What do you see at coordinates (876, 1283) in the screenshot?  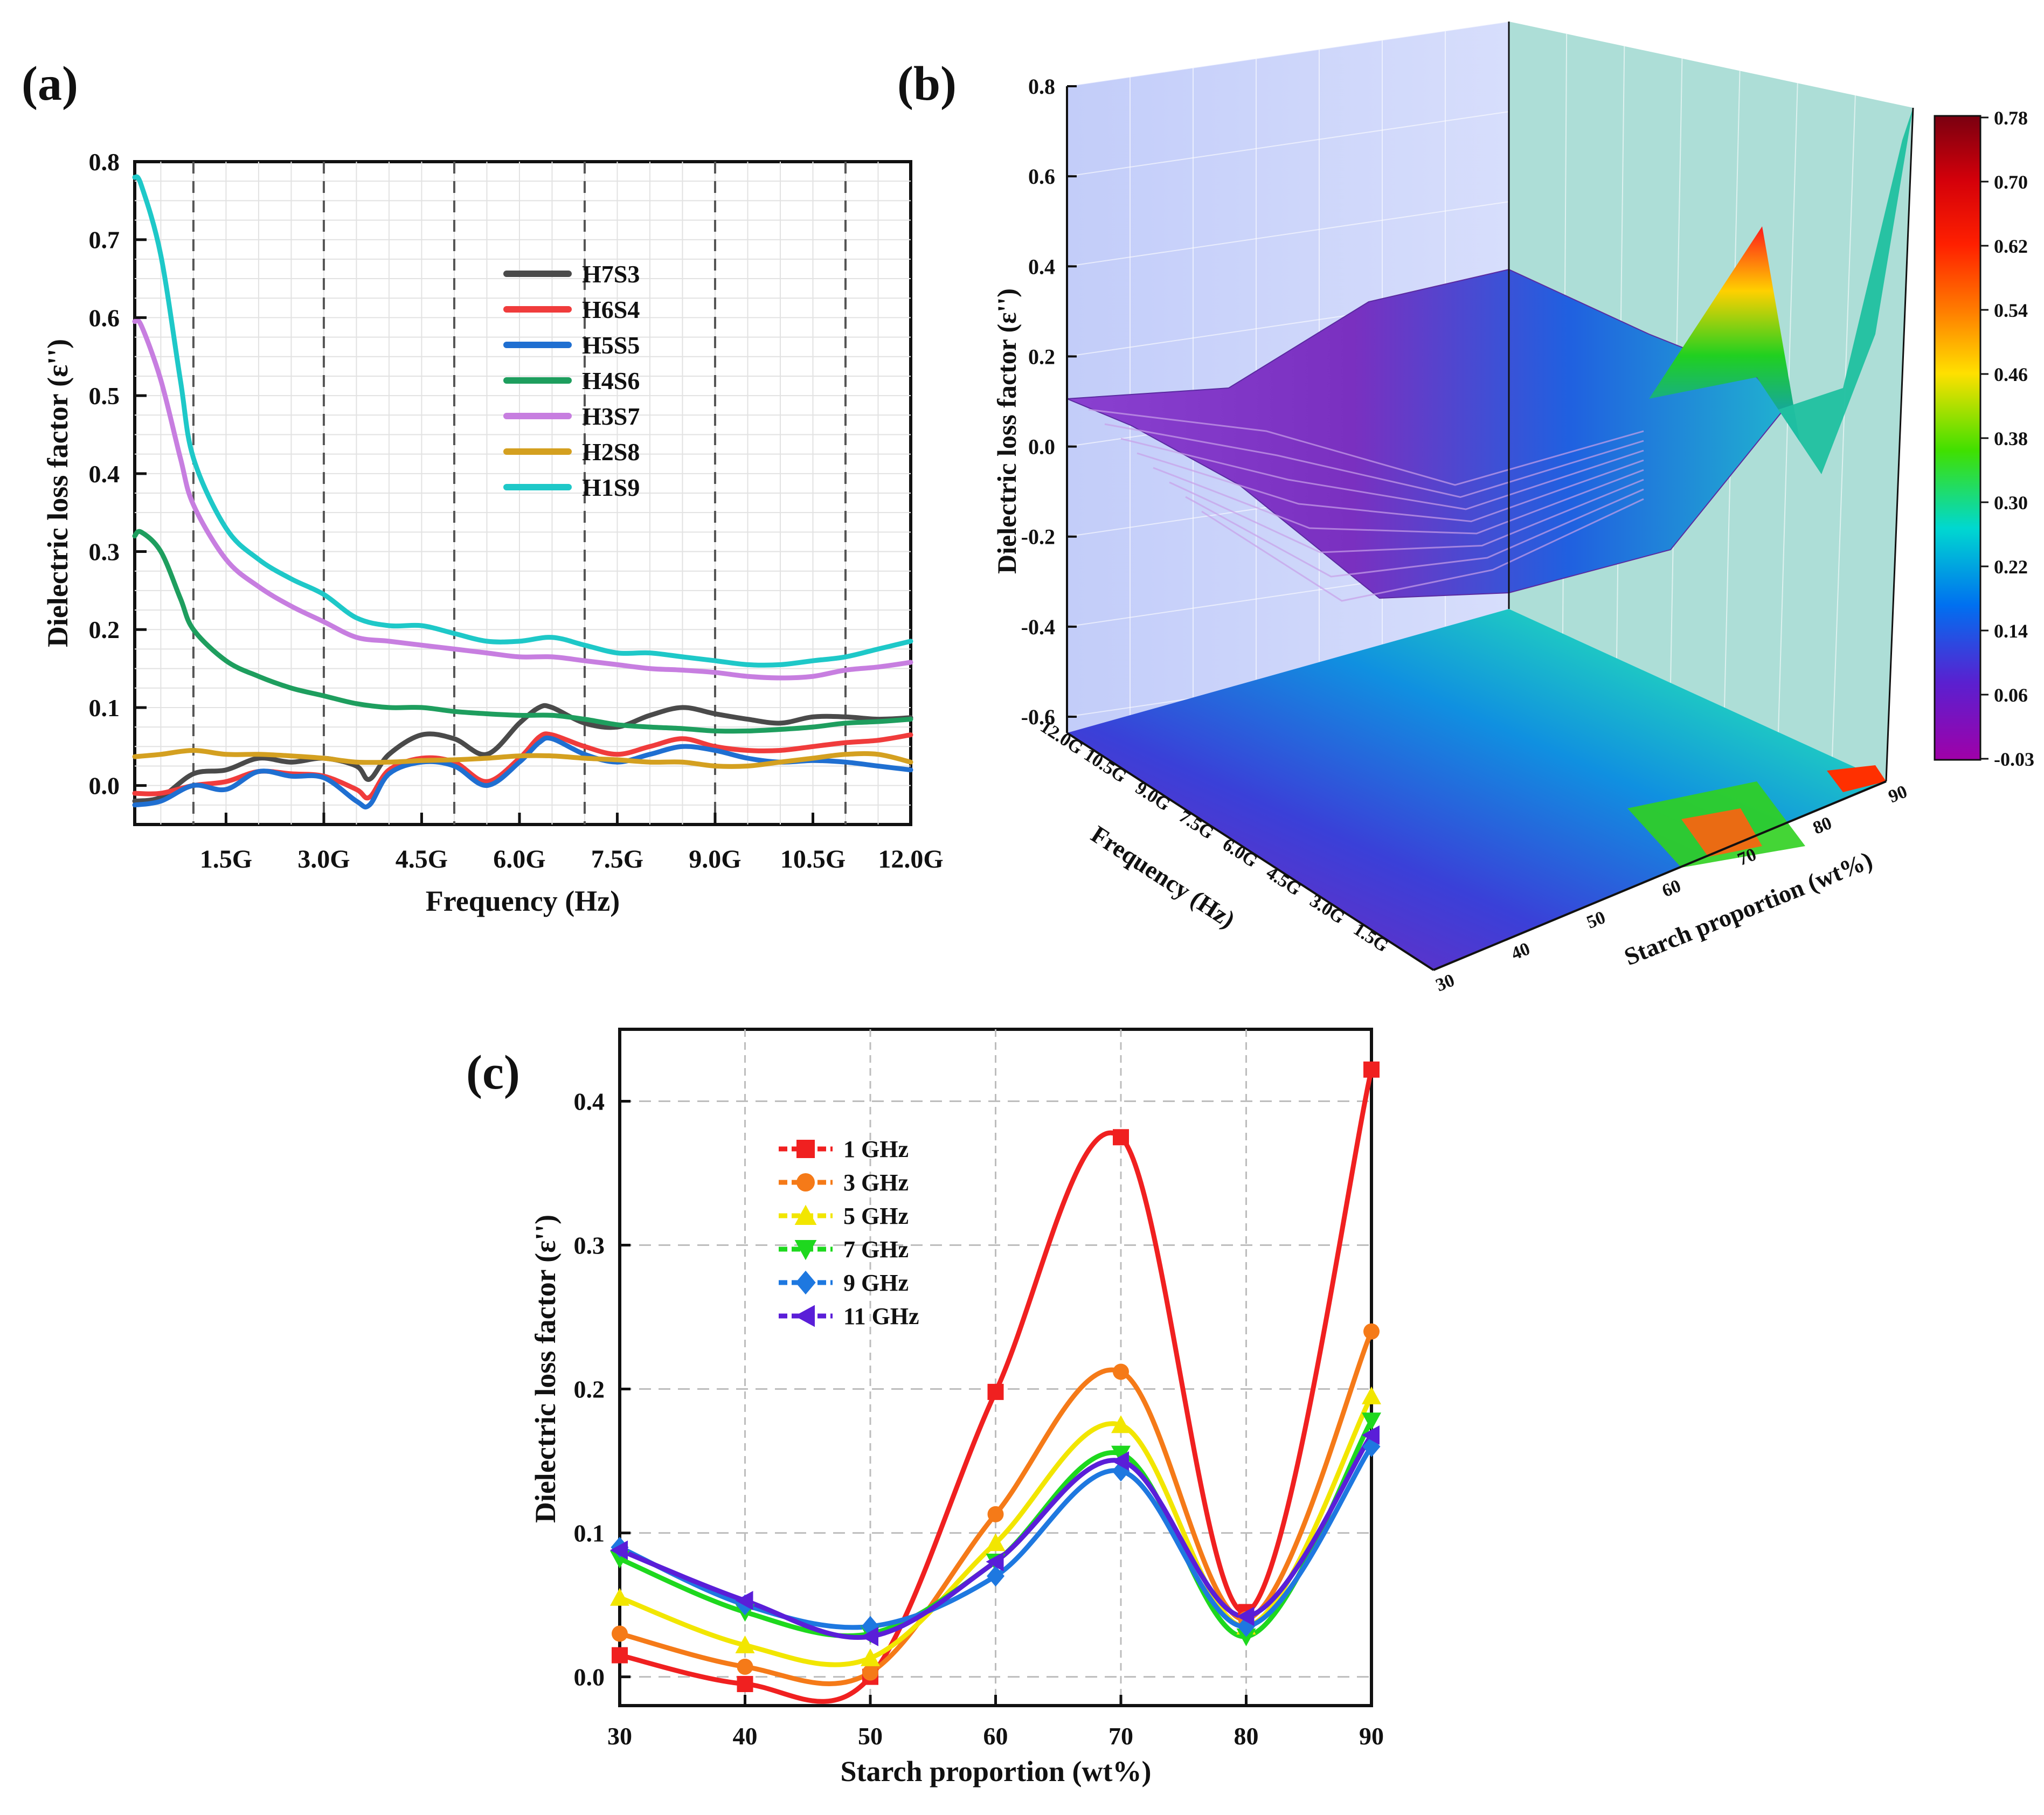 I see `legend-label: 9 GHz` at bounding box center [876, 1283].